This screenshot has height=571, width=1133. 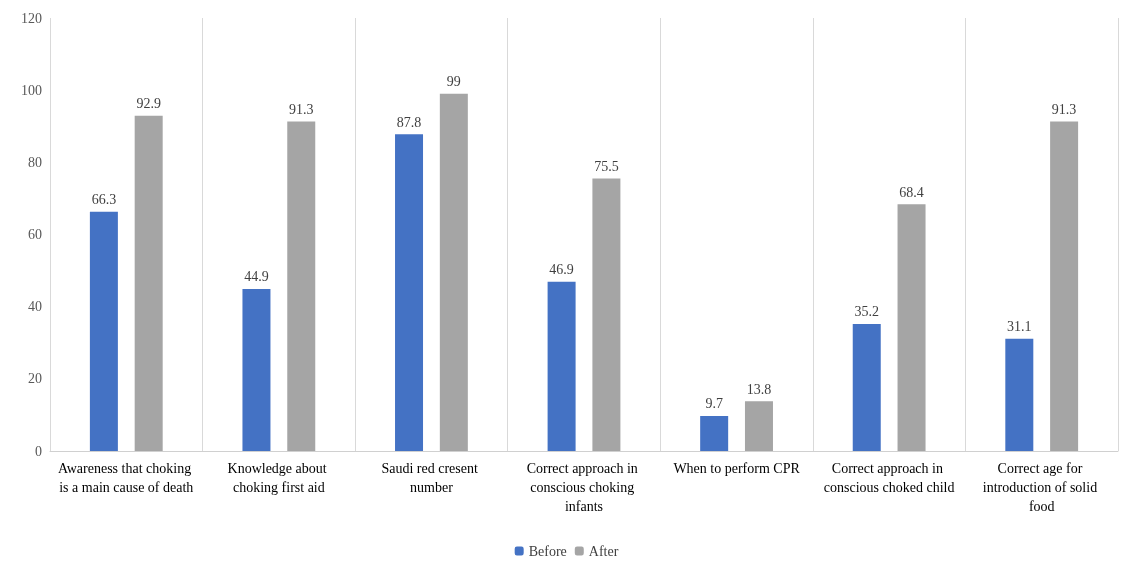 What do you see at coordinates (148, 104) in the screenshot?
I see `data-label: 92.9` at bounding box center [148, 104].